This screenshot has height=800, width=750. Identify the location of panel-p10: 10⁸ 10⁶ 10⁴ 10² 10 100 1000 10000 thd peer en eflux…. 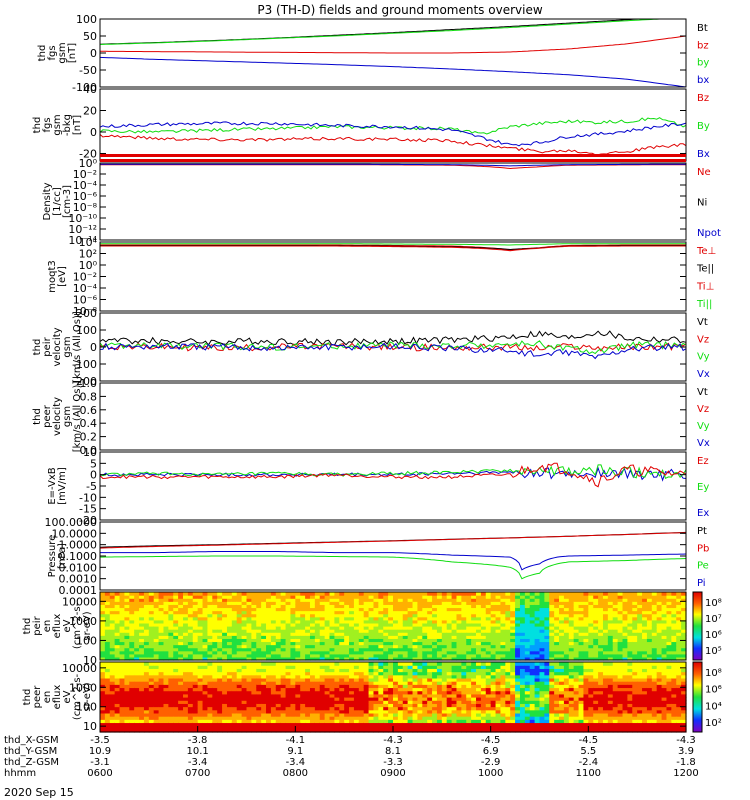
(372, 697).